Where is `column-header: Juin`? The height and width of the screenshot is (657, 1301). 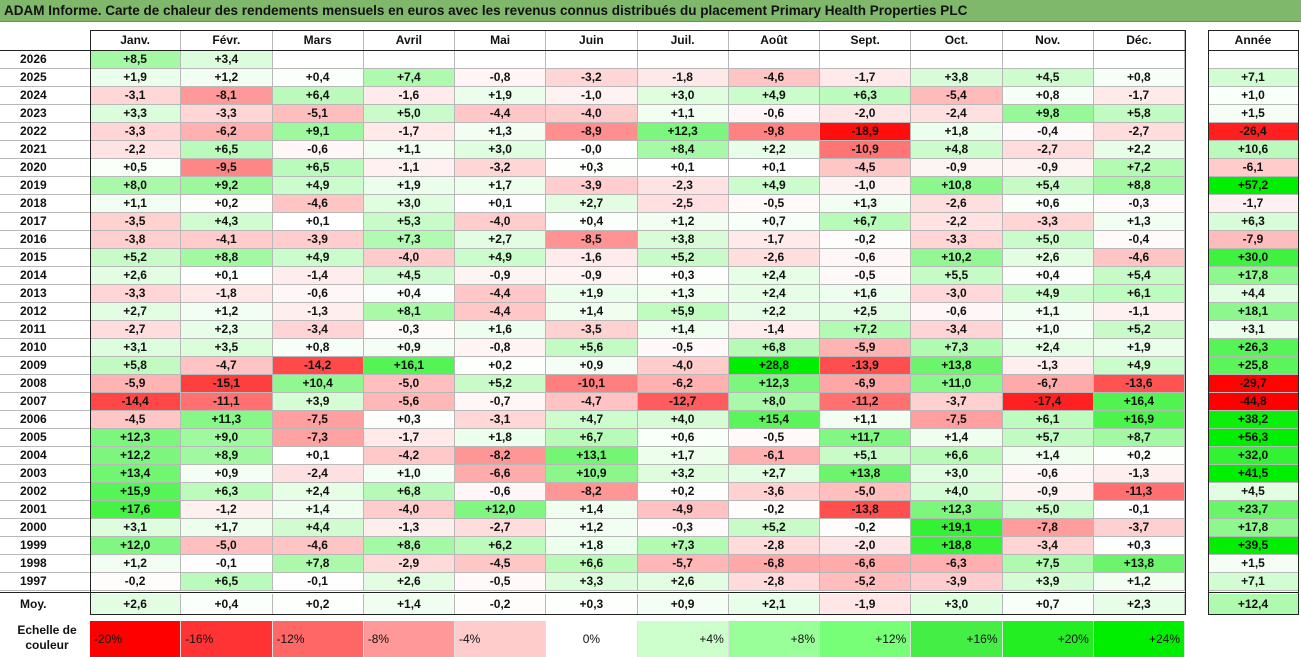 column-header: Juin is located at coordinates (592, 40).